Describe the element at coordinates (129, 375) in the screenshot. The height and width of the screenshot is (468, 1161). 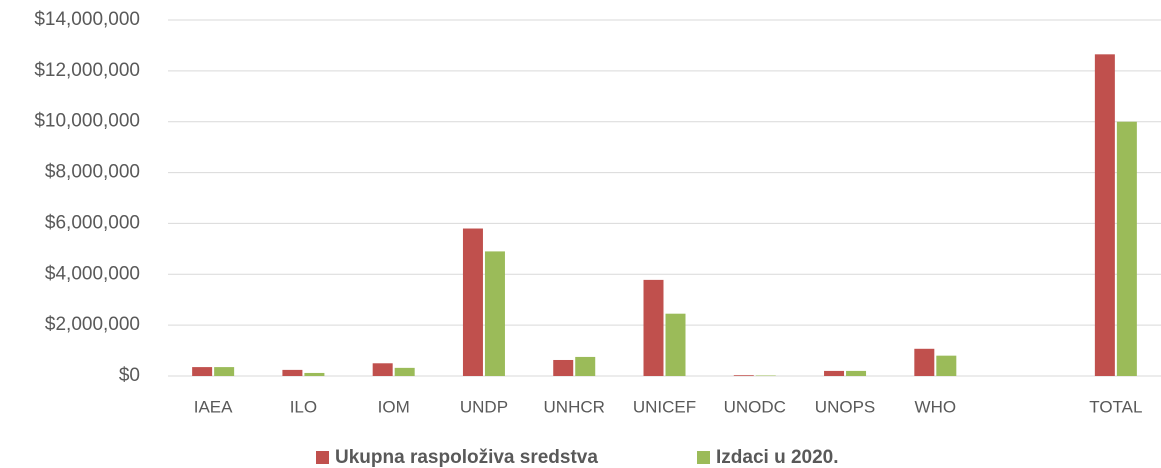
I see `y-tick-label: $0` at that location.